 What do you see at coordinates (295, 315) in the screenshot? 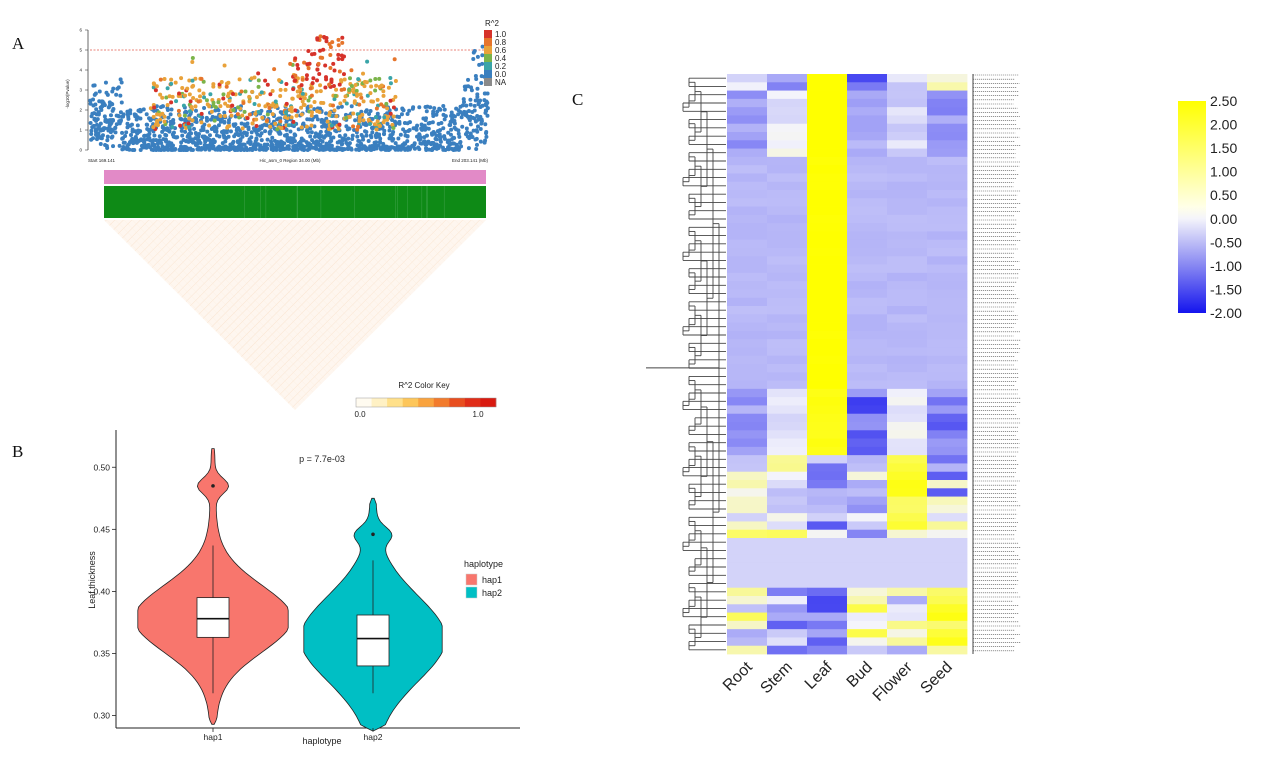
I see `ld-triangle` at bounding box center [295, 315].